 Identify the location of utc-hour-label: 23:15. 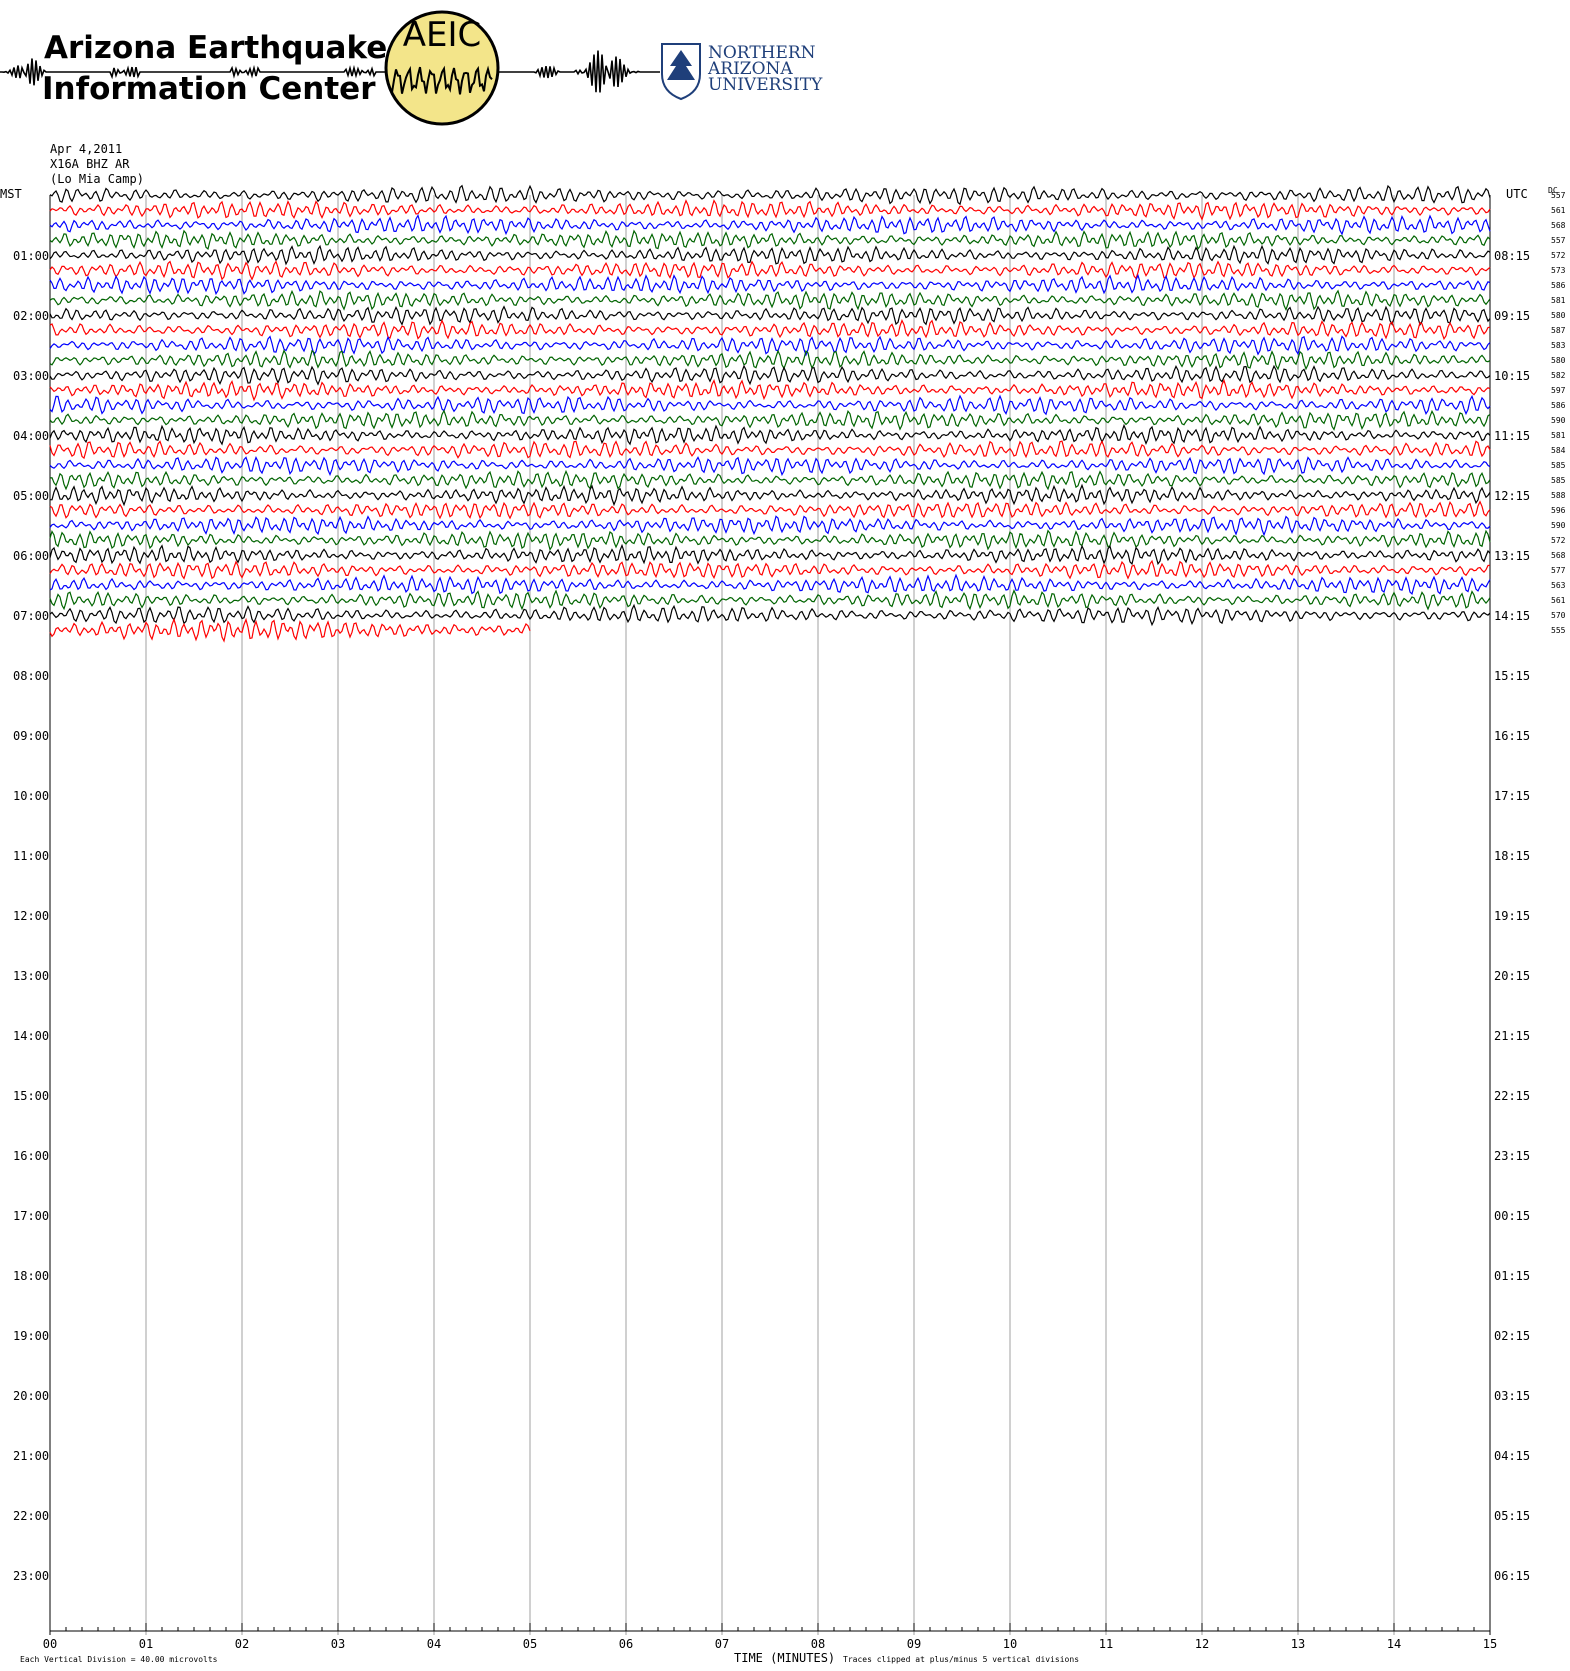
(1512, 1156).